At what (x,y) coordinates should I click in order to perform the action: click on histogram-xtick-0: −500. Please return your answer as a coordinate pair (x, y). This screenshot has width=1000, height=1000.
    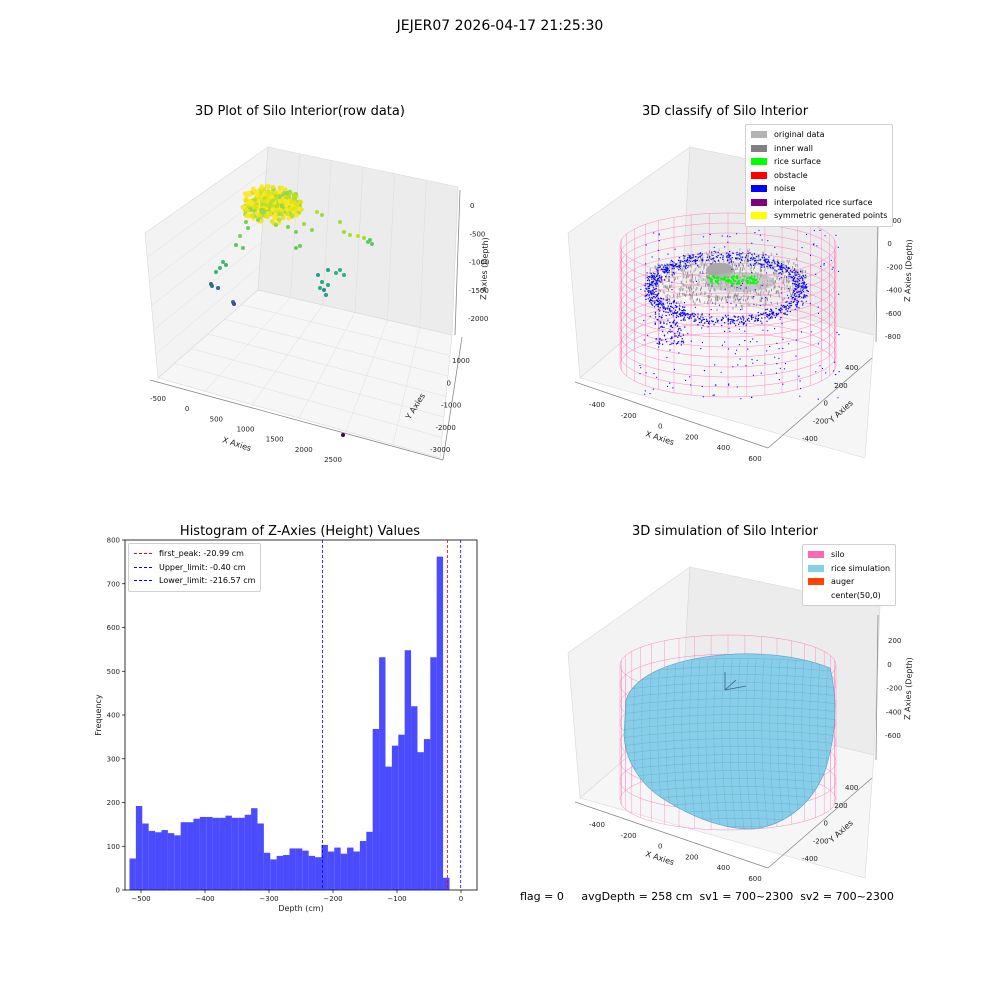
    Looking at the image, I should click on (140, 899).